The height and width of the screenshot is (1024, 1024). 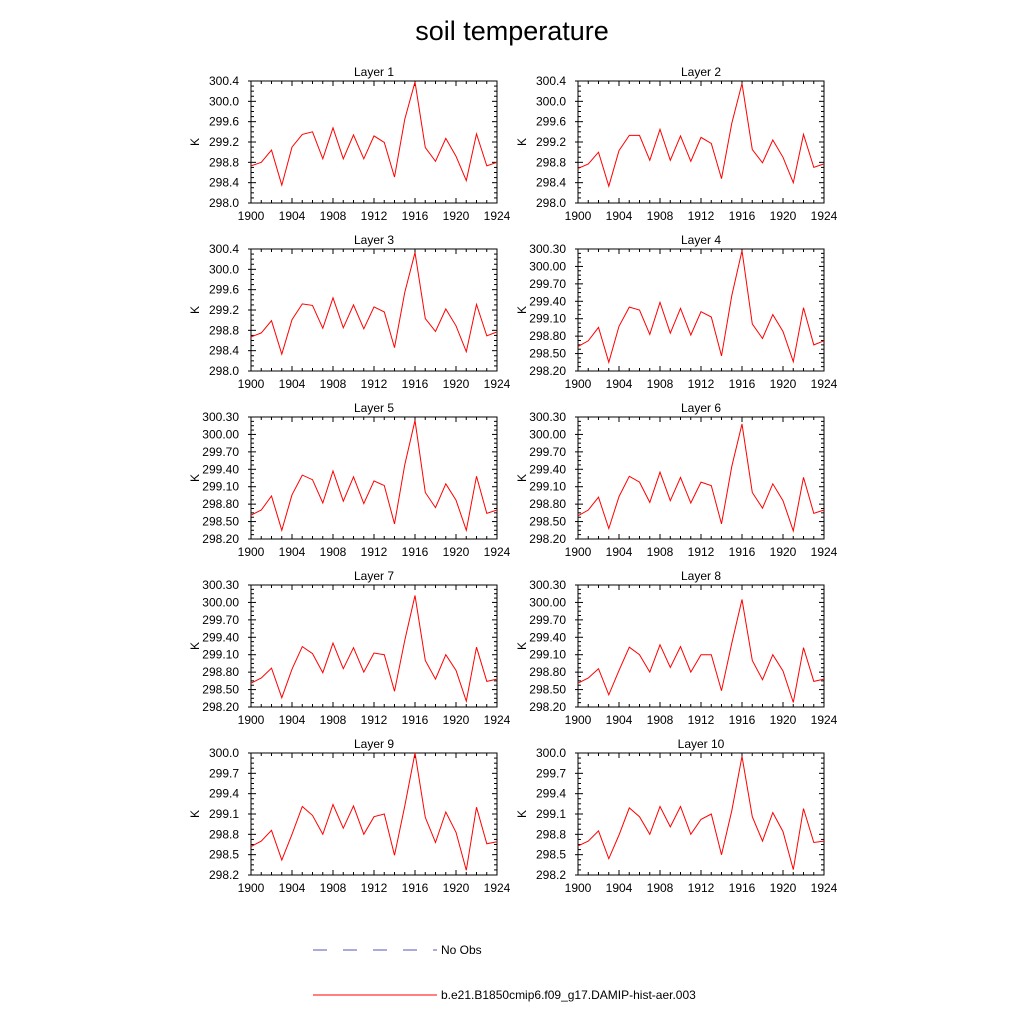 What do you see at coordinates (701, 576) in the screenshot?
I see `panel-title: Layer 8` at bounding box center [701, 576].